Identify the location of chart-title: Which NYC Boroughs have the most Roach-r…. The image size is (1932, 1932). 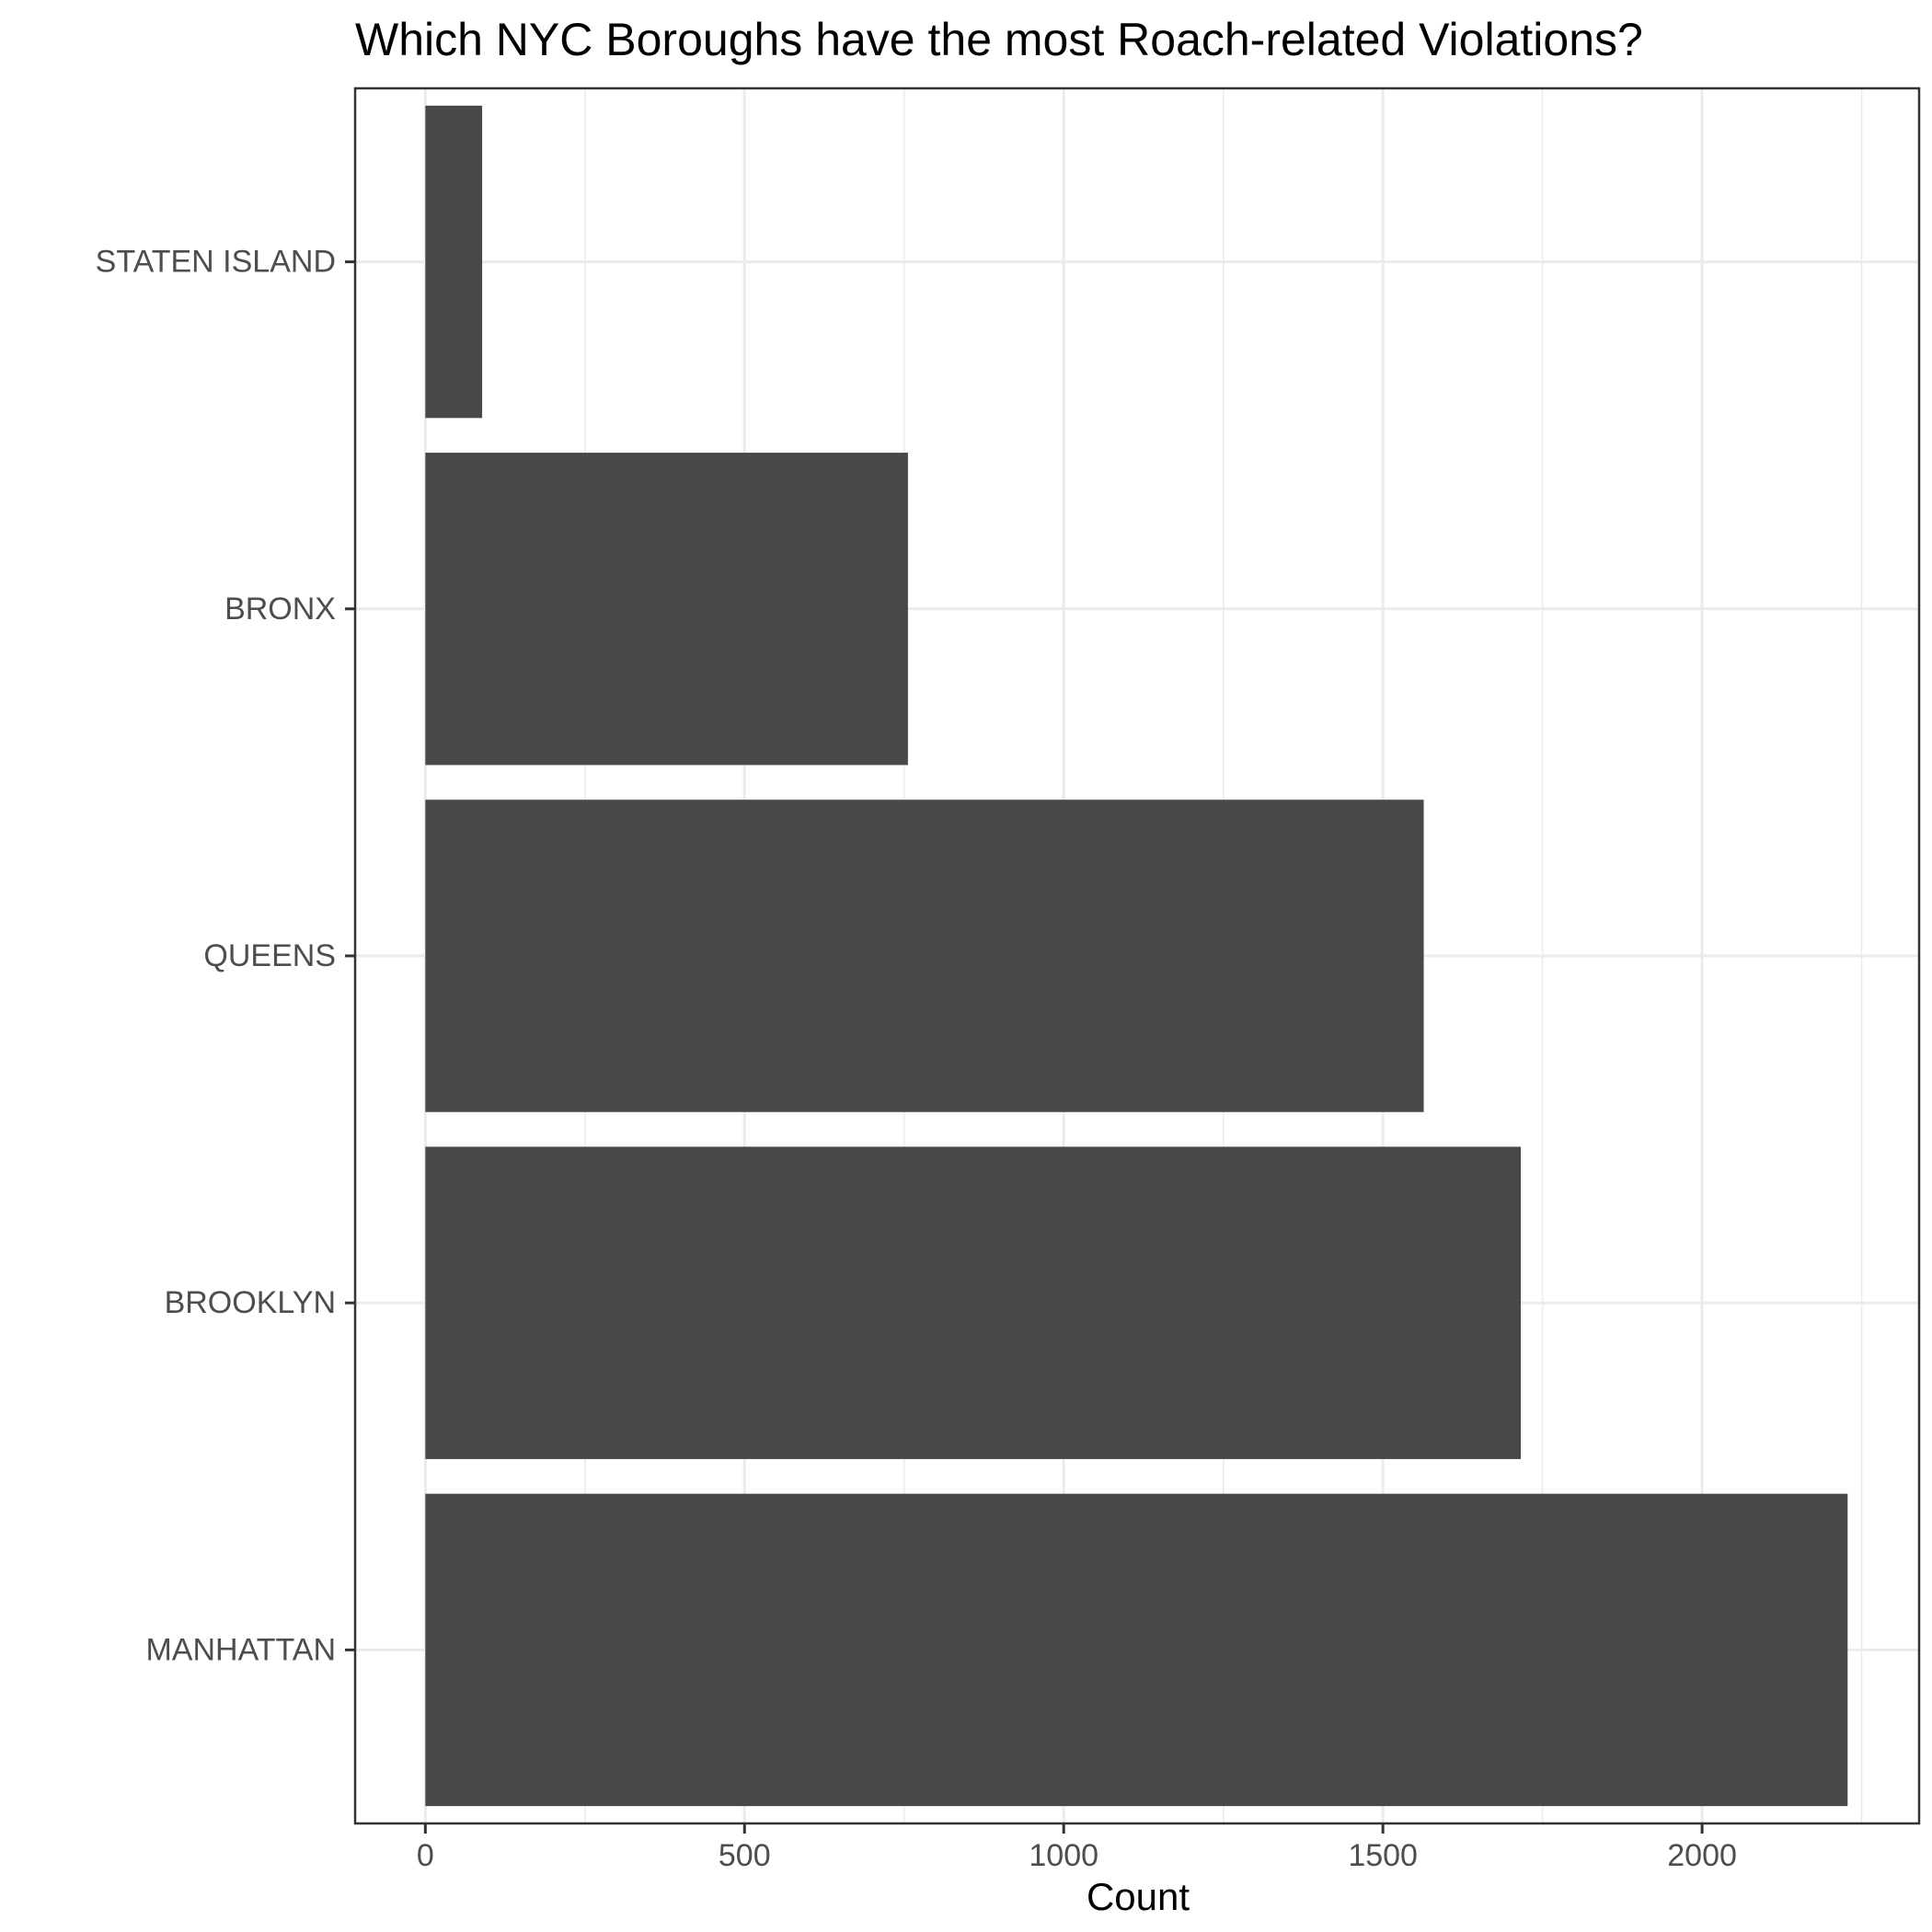
(999, 39).